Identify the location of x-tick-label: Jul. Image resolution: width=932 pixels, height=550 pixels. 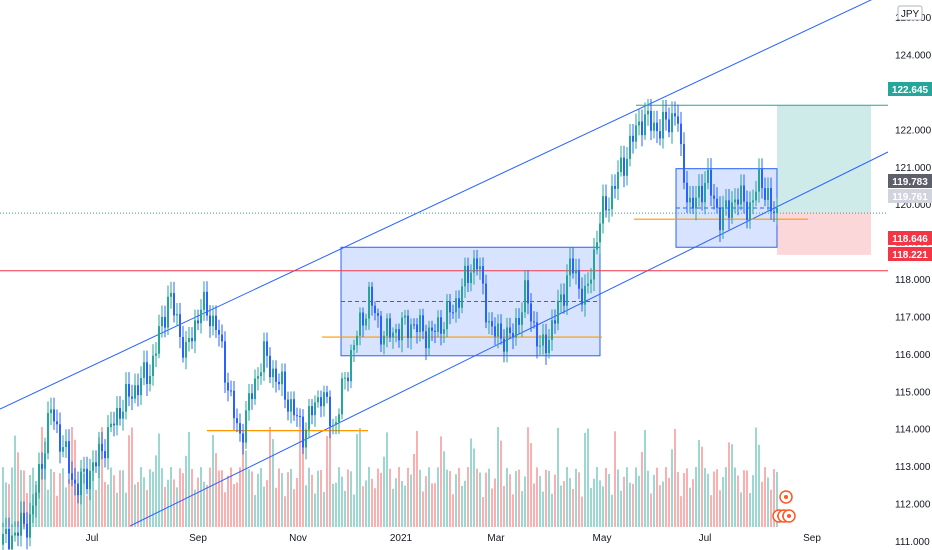
(705, 538).